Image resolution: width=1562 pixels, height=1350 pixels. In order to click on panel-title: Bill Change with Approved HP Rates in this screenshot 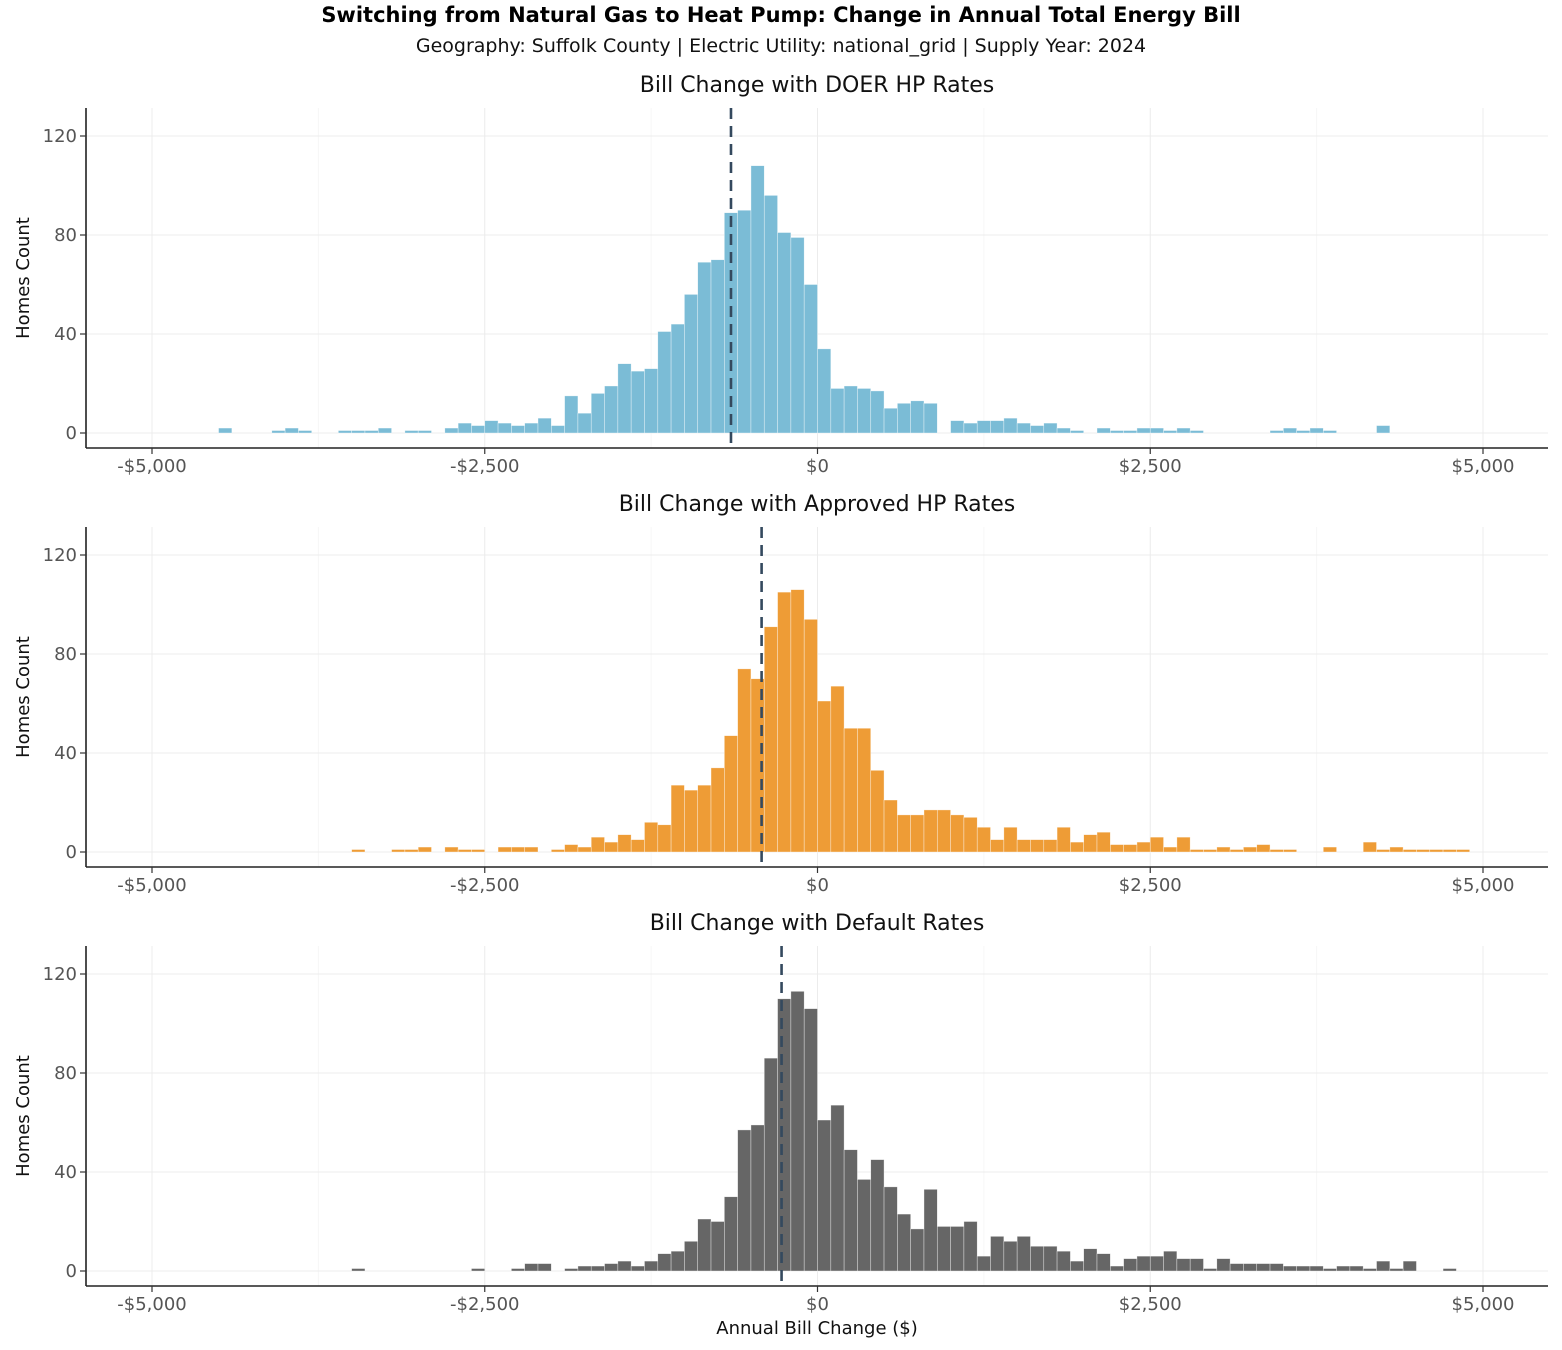, I will do `click(817, 504)`.